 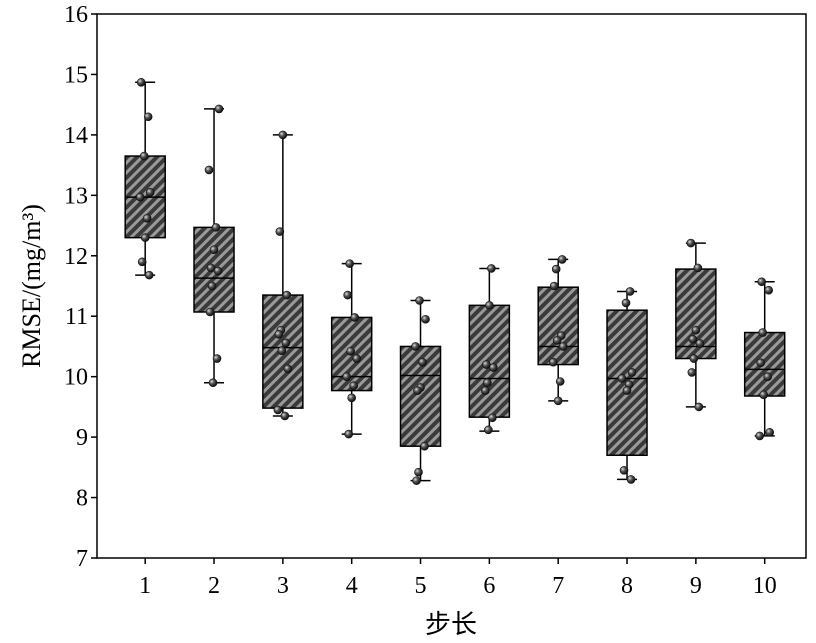 What do you see at coordinates (558, 586) in the screenshot?
I see `x-tick-label-7: 7` at bounding box center [558, 586].